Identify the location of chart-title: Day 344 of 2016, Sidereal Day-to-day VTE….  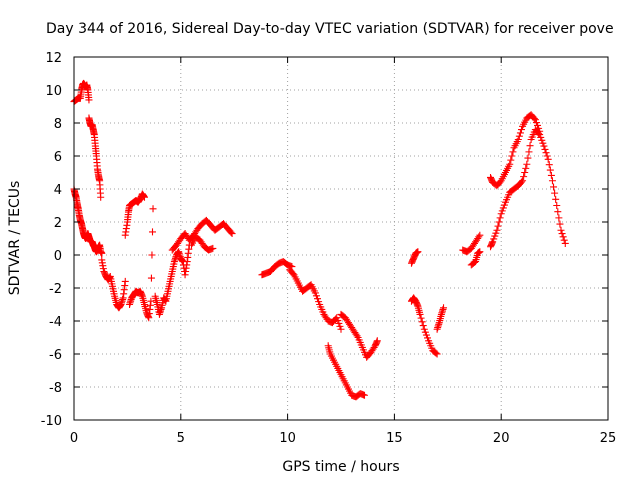
(330, 29).